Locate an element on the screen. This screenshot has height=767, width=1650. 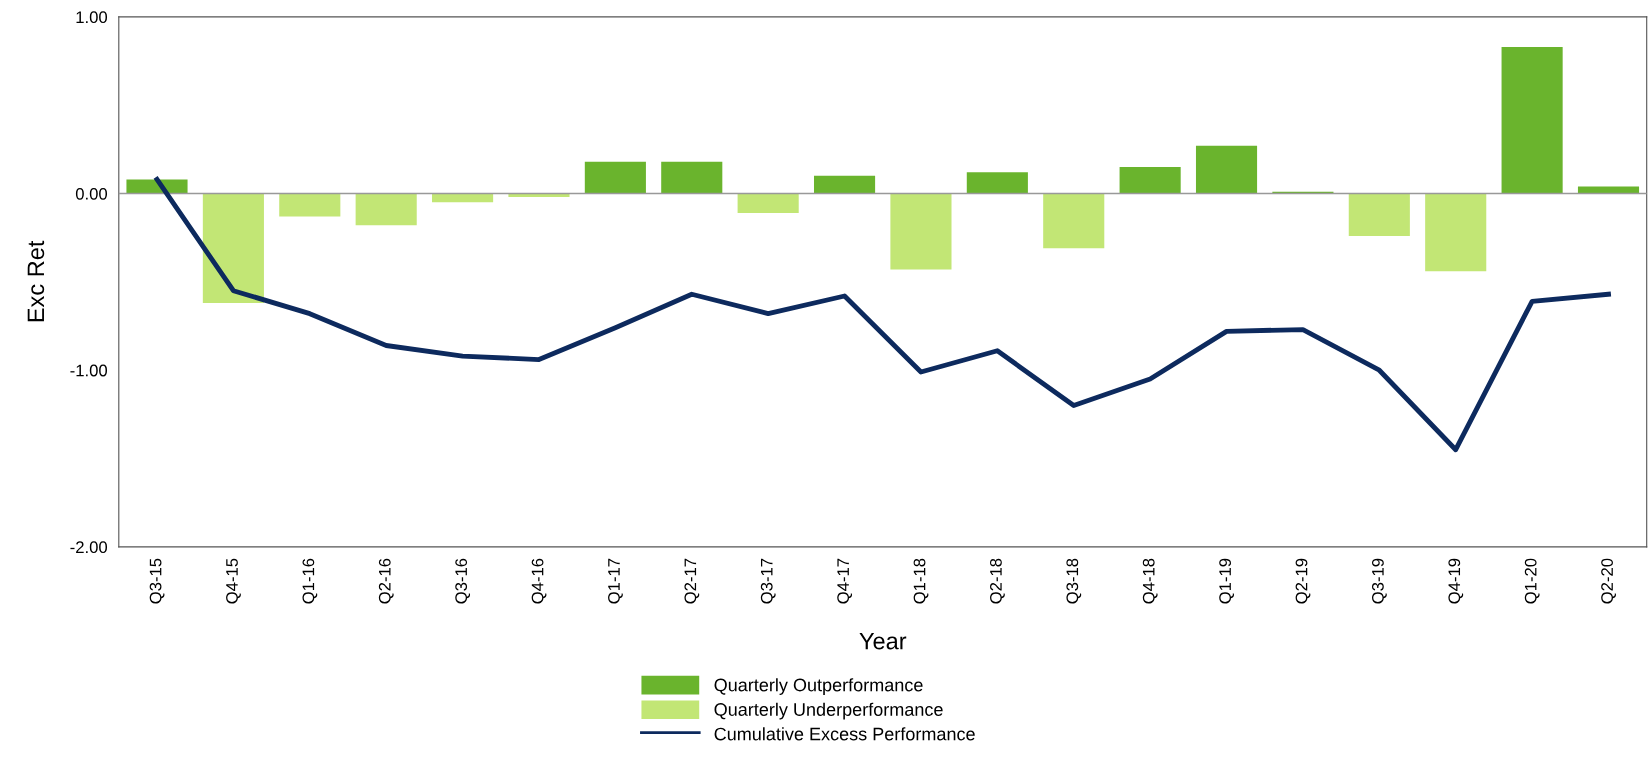
x-tick-label: Q2-19 is located at coordinates (1303, 581).